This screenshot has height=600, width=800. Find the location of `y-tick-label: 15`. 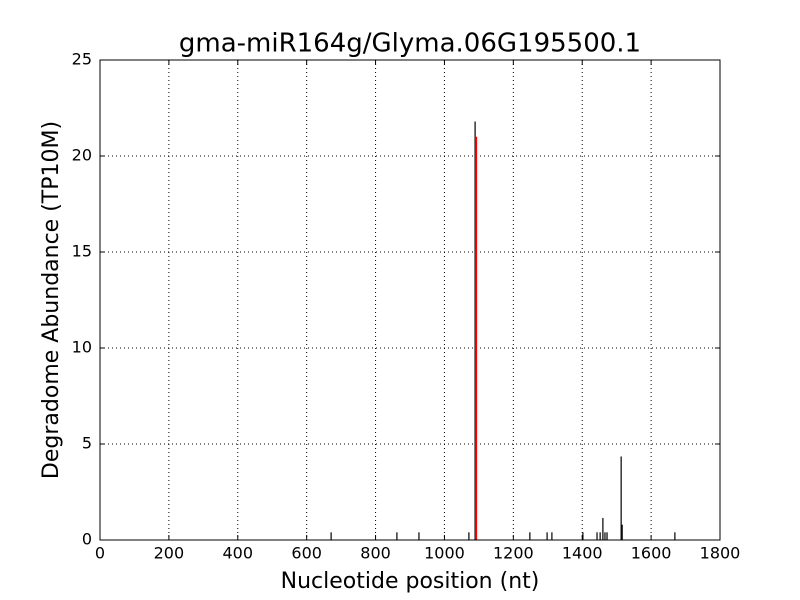

y-tick-label: 15 is located at coordinates (82, 251).